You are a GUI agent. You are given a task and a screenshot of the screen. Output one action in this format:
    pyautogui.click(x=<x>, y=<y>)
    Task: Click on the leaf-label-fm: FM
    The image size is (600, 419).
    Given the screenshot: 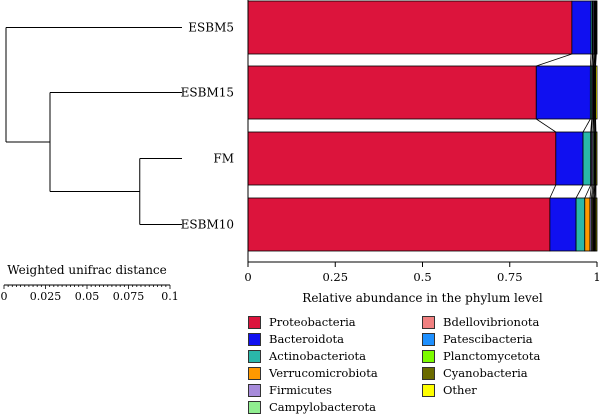 What is the action you would take?
    pyautogui.click(x=223, y=159)
    